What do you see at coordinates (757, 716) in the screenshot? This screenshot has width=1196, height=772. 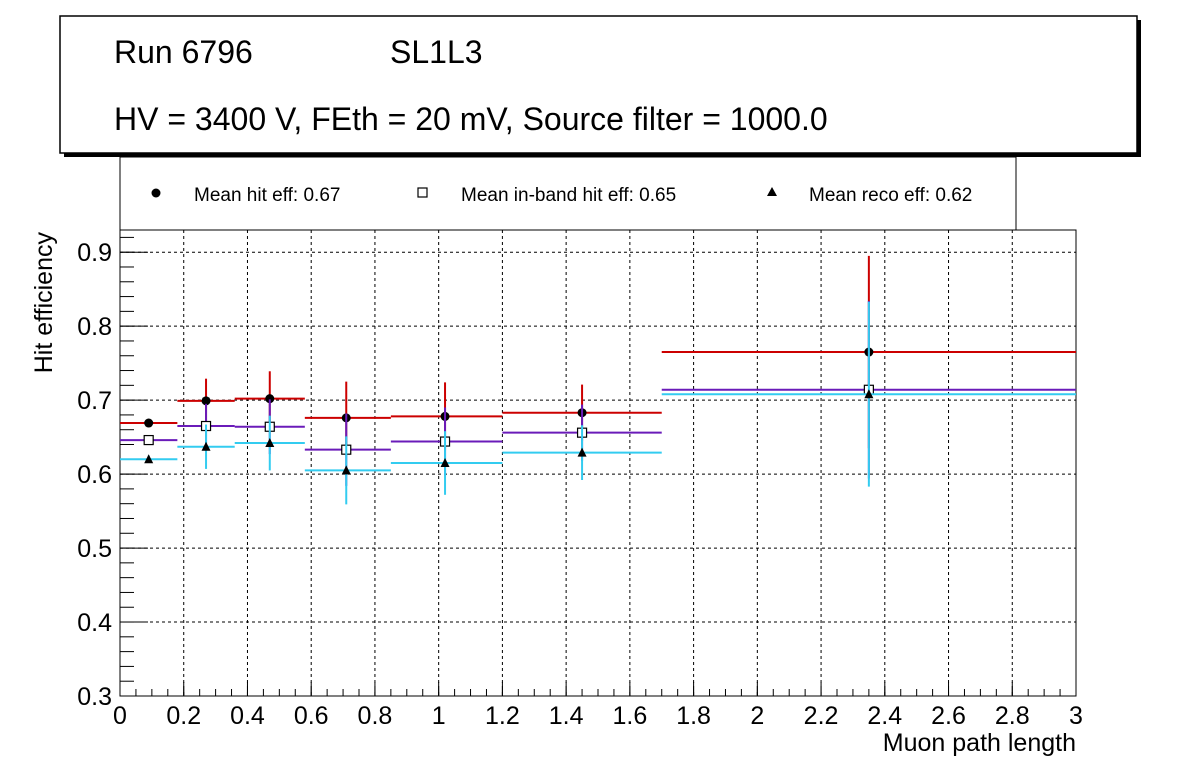 I see `x-tick-label: 2` at bounding box center [757, 716].